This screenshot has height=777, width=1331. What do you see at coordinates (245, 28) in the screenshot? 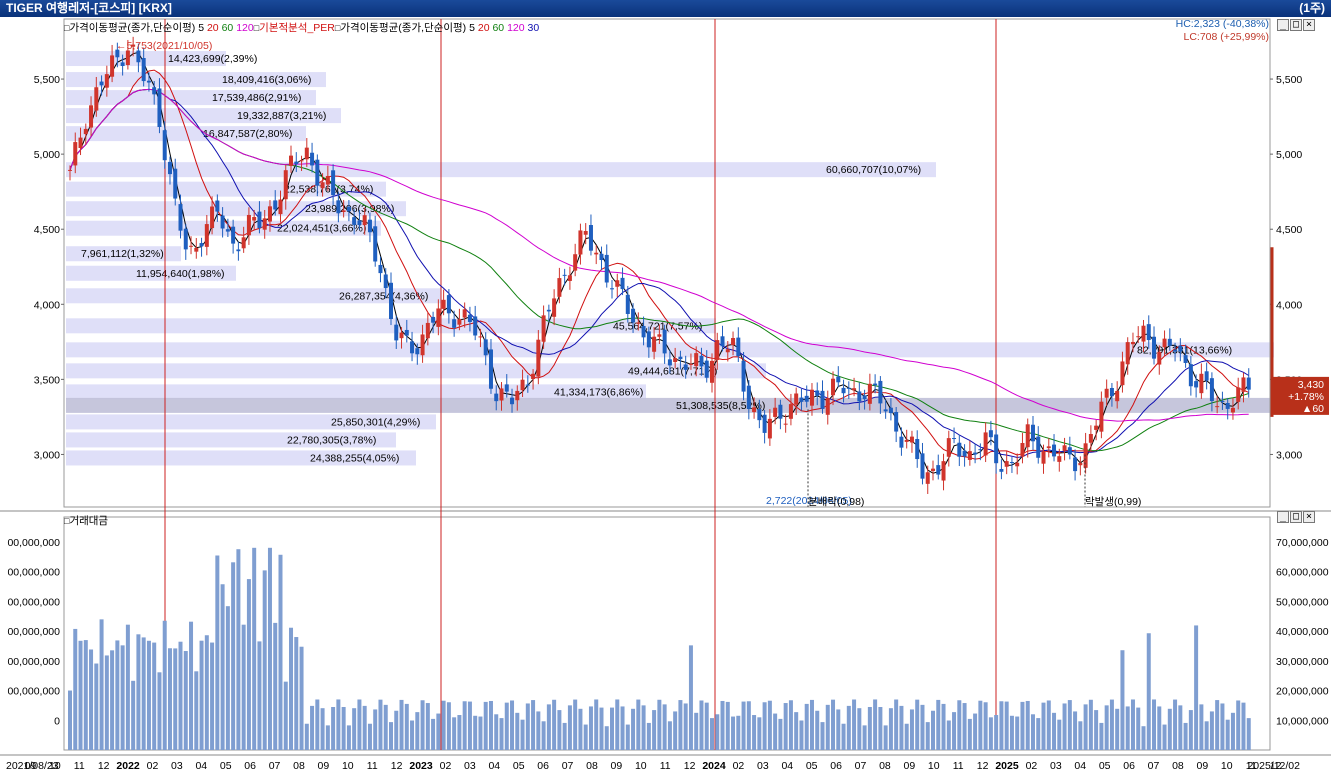
I see `ma-period-120: 120` at bounding box center [245, 28].